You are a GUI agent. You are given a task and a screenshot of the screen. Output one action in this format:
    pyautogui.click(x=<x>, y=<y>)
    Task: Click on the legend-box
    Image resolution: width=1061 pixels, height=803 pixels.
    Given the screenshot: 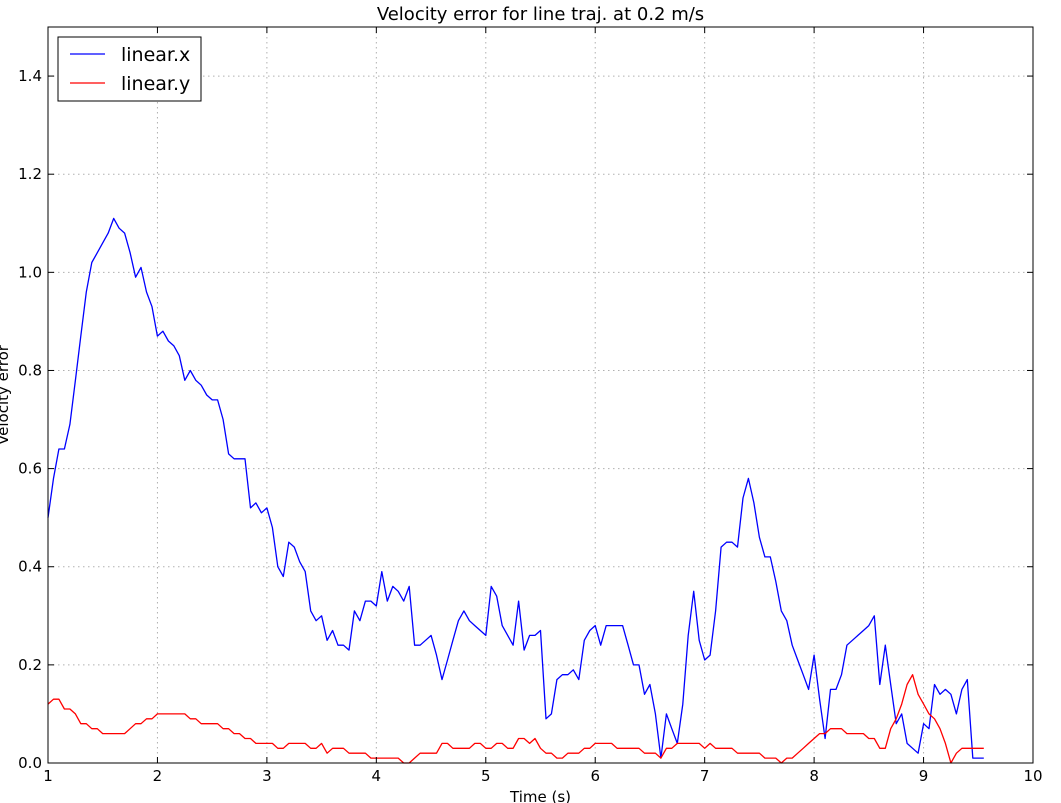 What is the action you would take?
    pyautogui.click(x=129, y=69)
    